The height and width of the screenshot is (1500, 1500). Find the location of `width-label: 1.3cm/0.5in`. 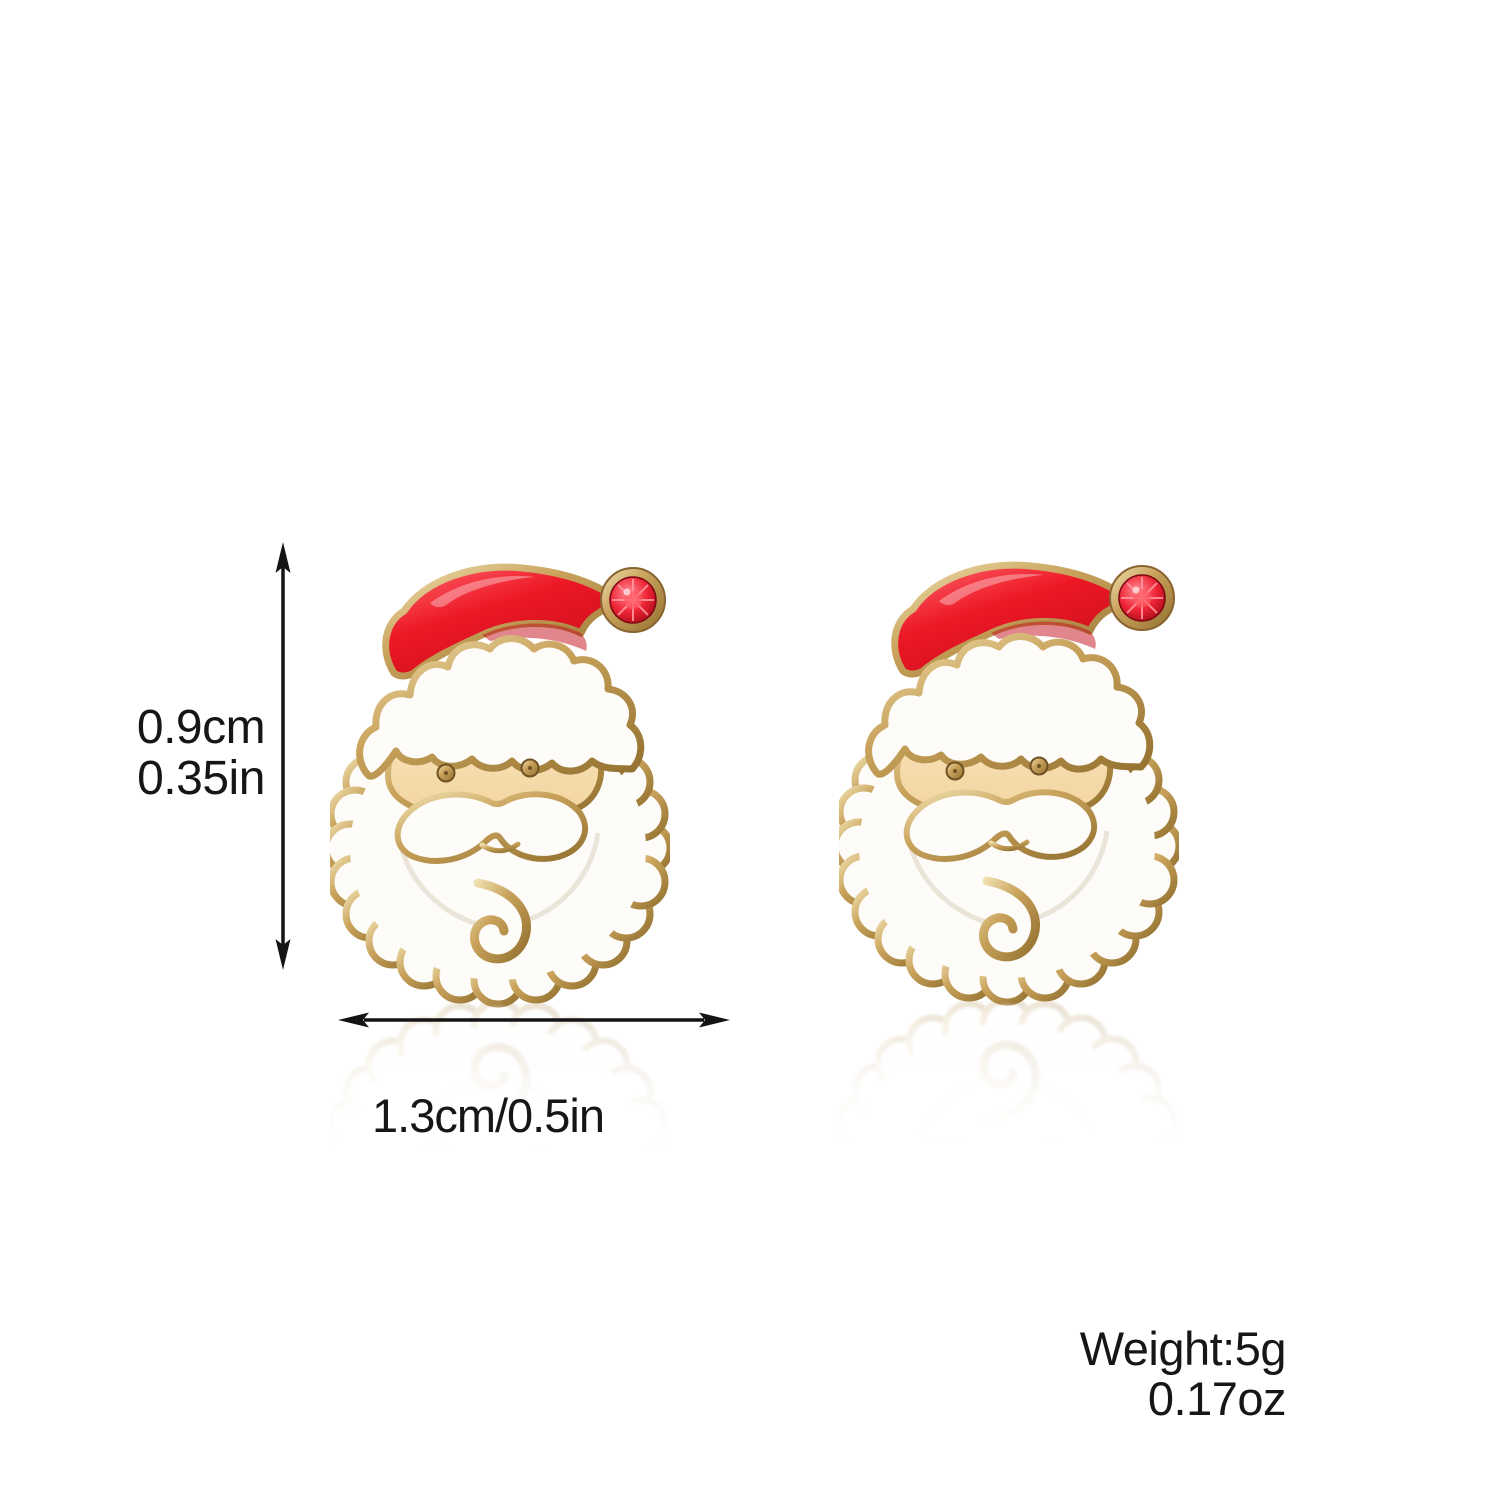

width-label: 1.3cm/0.5in is located at coordinates (488, 1115).